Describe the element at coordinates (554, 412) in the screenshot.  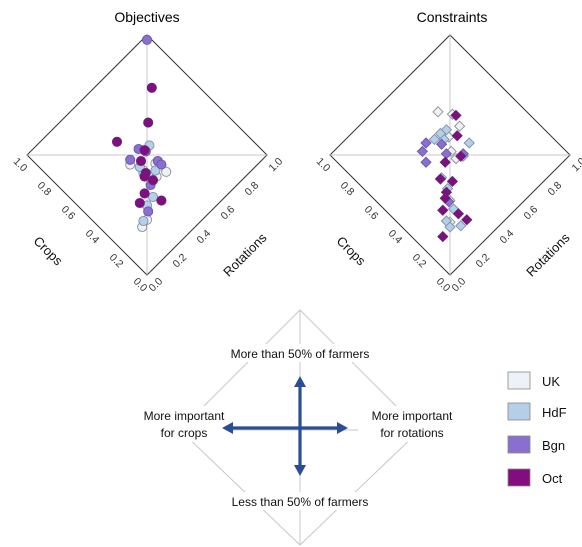
I see `legend-label-hdf: HdF` at that location.